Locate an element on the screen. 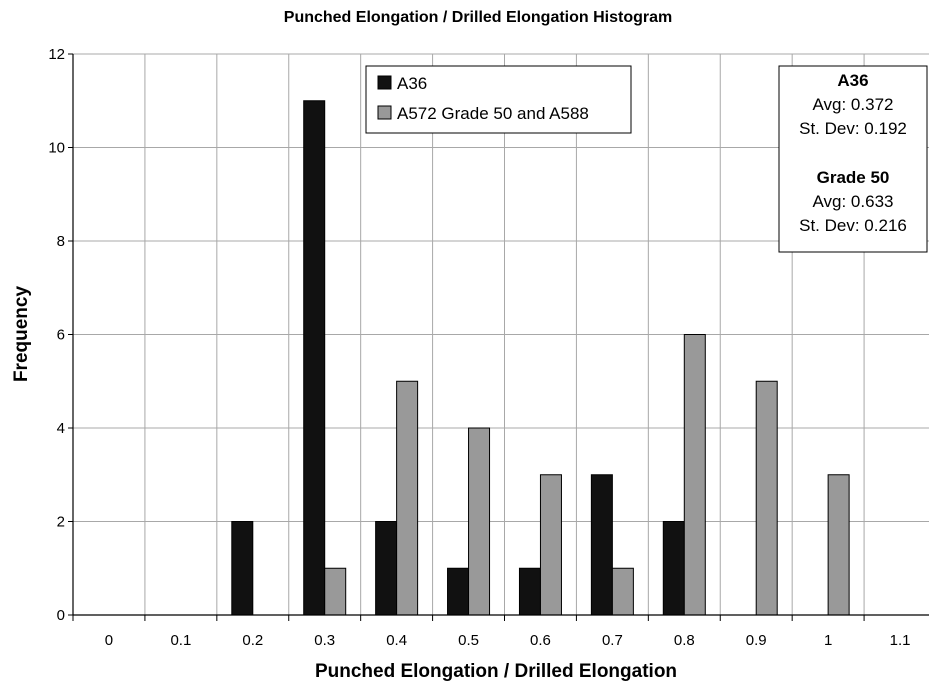 This screenshot has height=687, width=929. bar-a36-0.7 is located at coordinates (601, 545).